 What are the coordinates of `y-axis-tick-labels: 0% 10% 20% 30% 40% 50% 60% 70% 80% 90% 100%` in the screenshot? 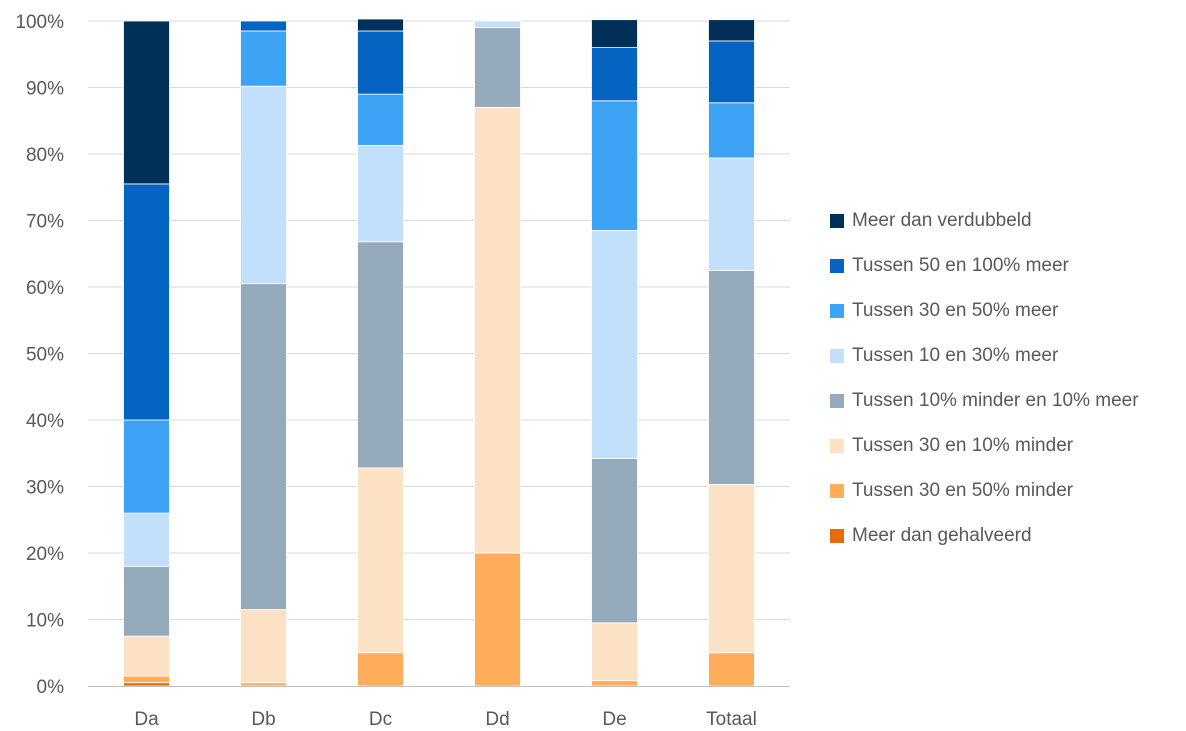 It's located at (39, 355).